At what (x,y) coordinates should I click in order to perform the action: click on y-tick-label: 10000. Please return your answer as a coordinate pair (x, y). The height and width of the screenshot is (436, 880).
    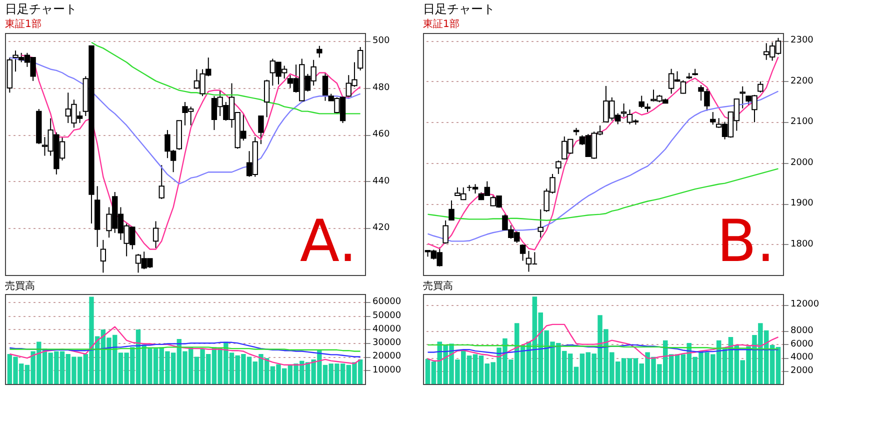
    Looking at the image, I should click on (387, 370).